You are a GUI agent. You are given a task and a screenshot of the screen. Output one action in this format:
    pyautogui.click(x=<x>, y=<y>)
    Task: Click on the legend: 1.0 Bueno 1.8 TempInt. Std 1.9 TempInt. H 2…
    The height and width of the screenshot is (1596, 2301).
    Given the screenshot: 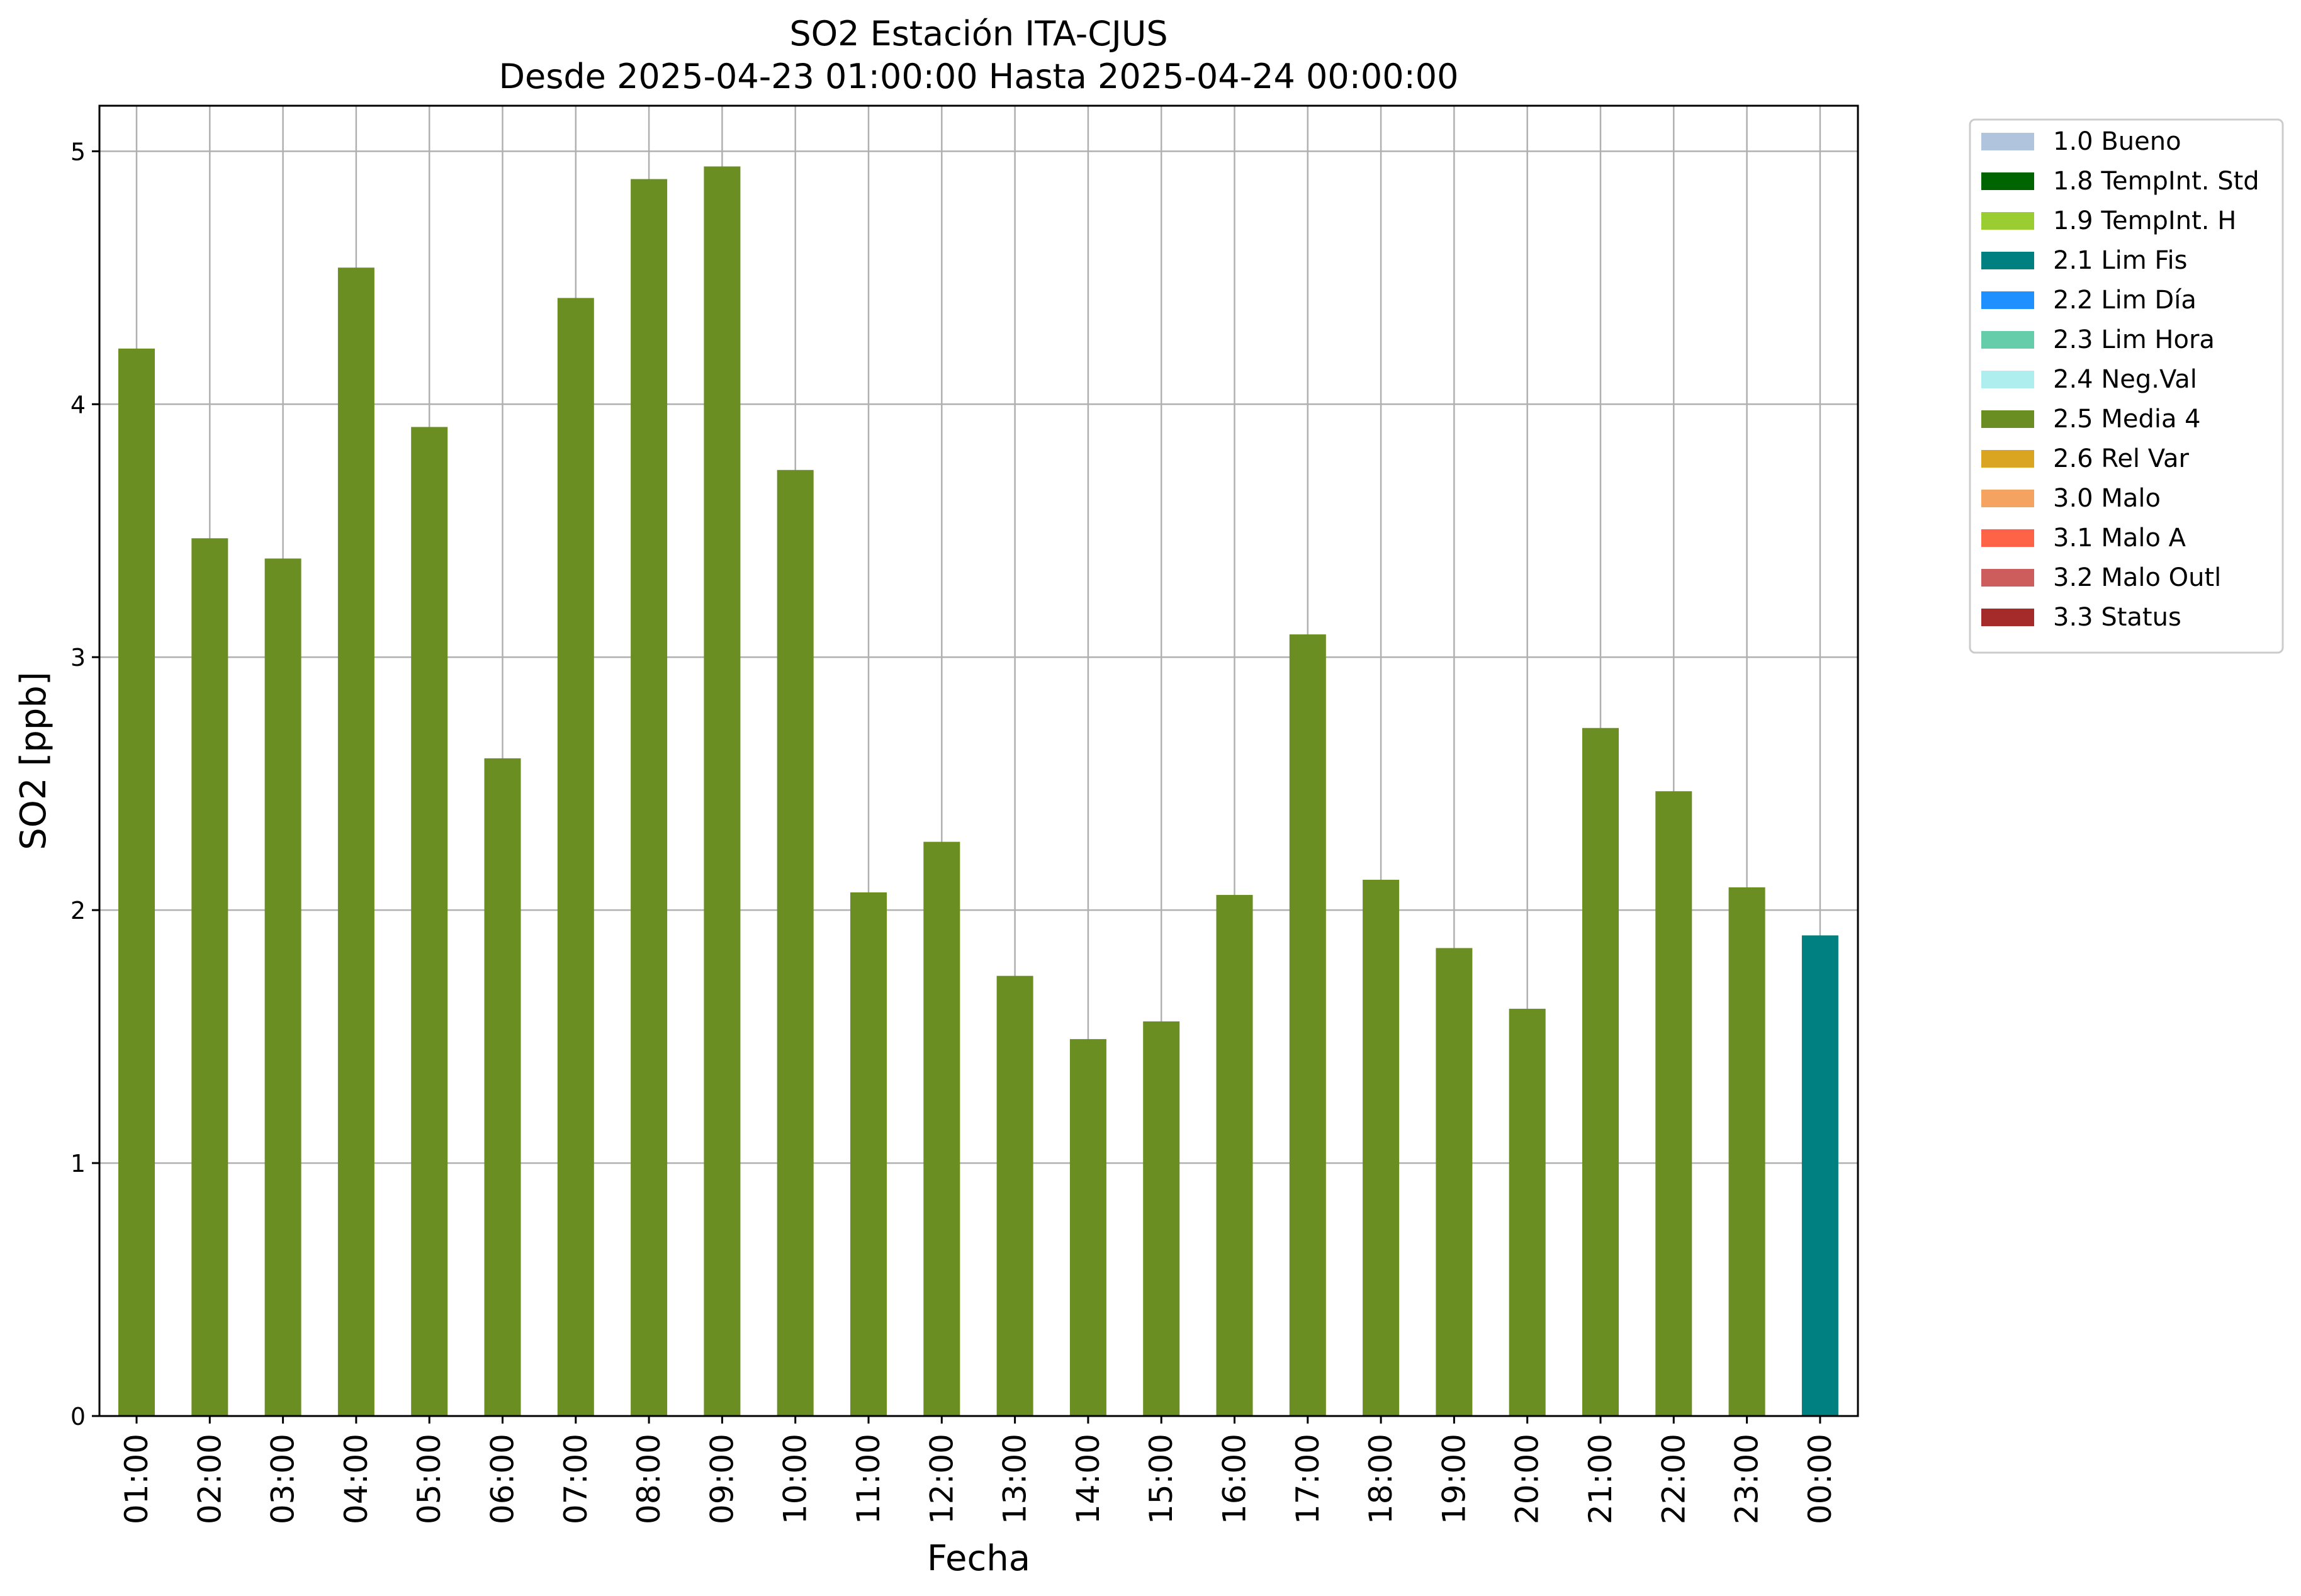 What is the action you would take?
    pyautogui.click(x=2126, y=386)
    